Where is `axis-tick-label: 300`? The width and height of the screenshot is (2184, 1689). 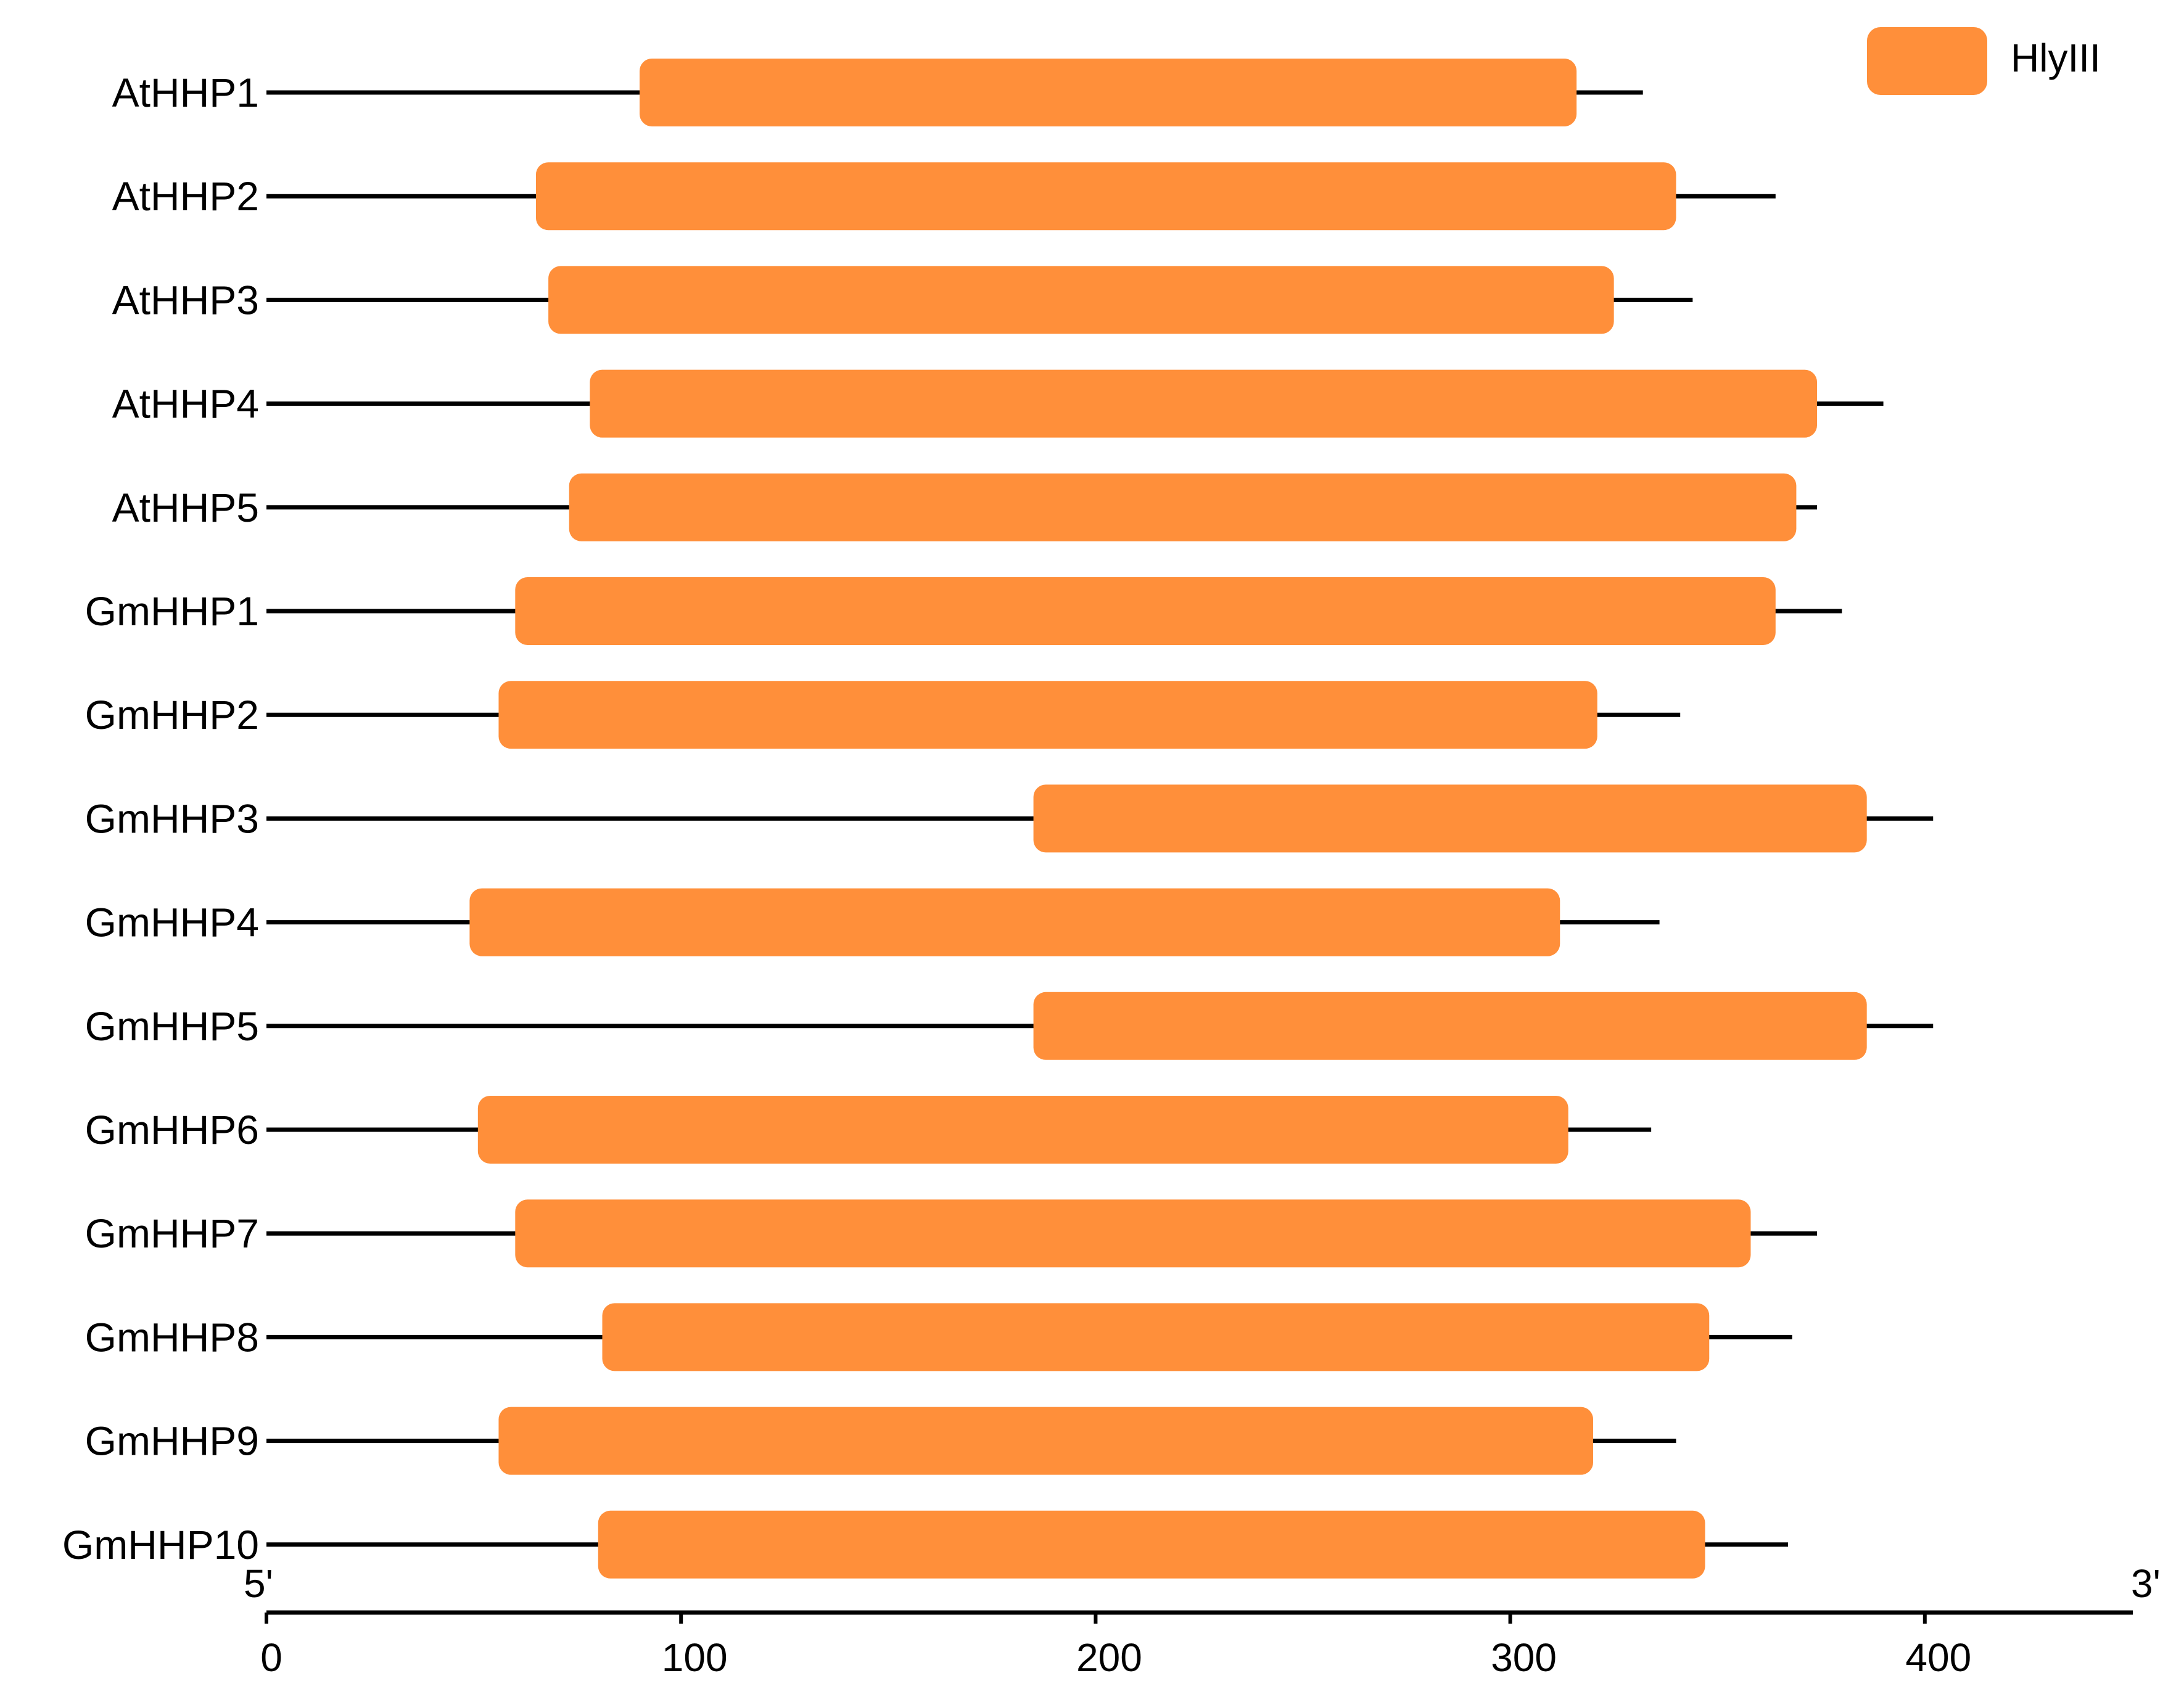
axis-tick-label: 300 is located at coordinates (1524, 1658).